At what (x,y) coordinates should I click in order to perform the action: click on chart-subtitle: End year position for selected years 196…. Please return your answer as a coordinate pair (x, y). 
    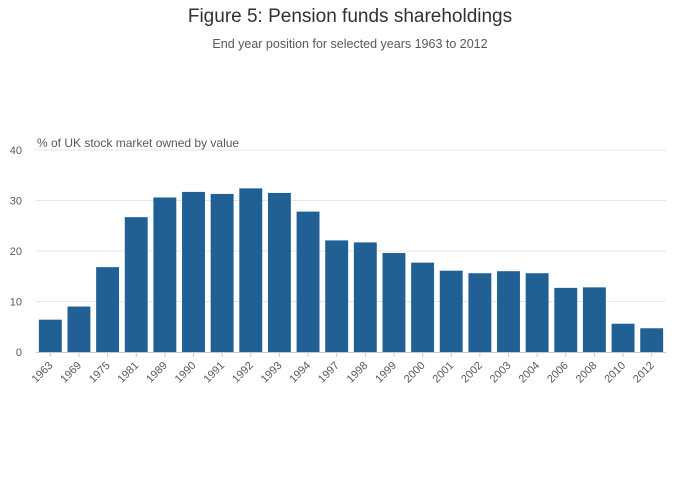
    Looking at the image, I should click on (350, 44).